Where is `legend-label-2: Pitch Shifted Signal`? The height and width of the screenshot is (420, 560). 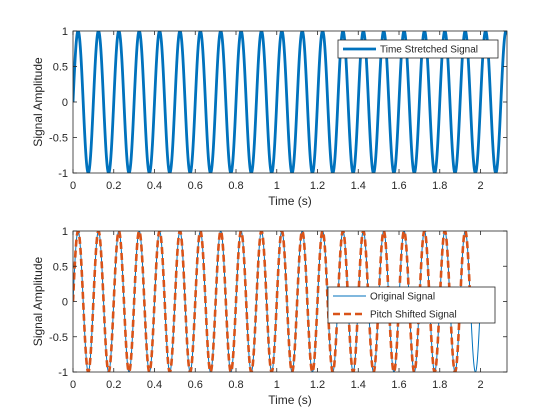 legend-label-2: Pitch Shifted Signal is located at coordinates (413, 315).